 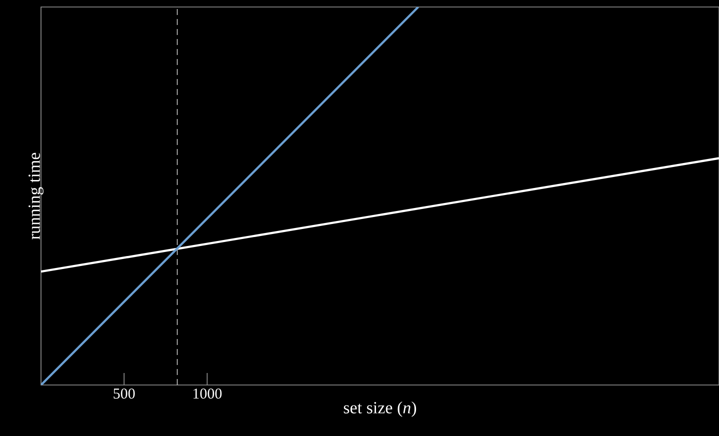 I want to click on x-tick-label: 500, so click(x=124, y=393).